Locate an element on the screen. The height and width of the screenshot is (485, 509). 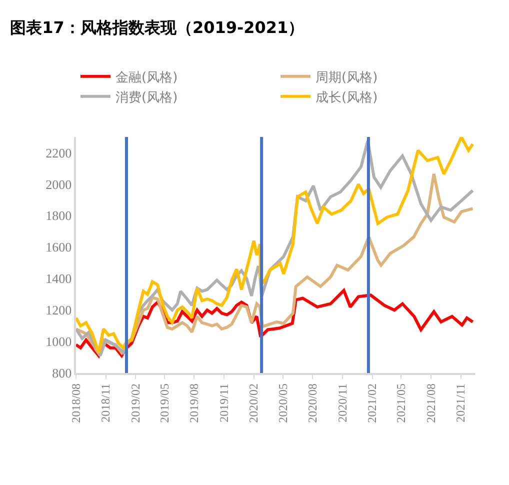
x-tick-label: 2021/08 is located at coordinates (431, 403).